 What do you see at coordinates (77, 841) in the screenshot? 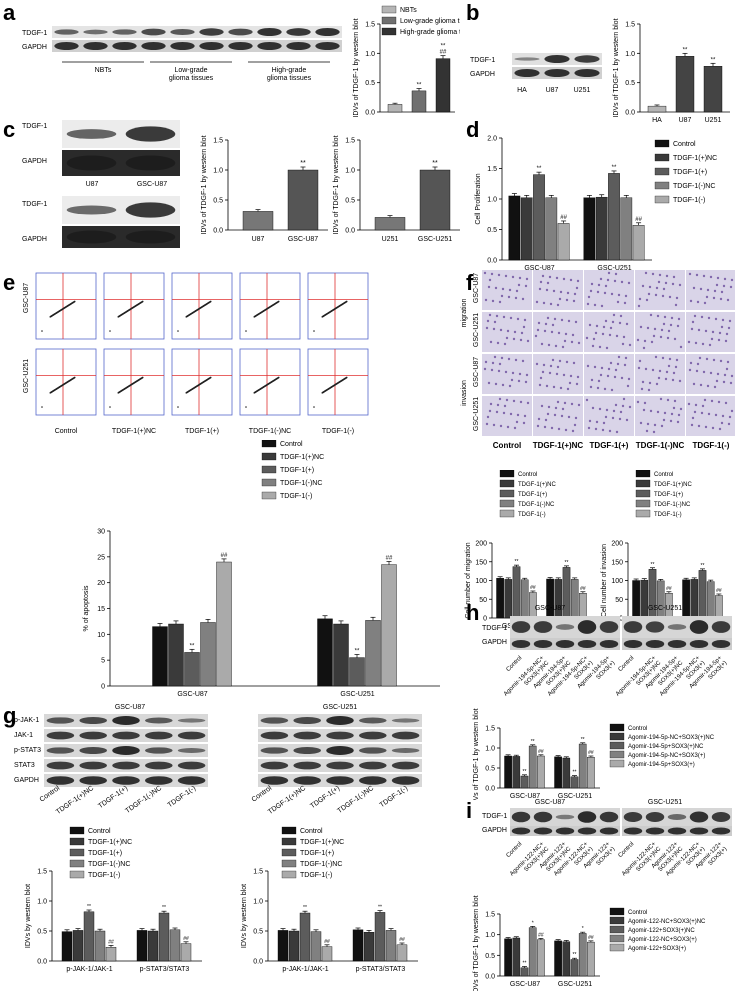
I see `panel-g-chart1-legend-swatch` at bounding box center [77, 841].